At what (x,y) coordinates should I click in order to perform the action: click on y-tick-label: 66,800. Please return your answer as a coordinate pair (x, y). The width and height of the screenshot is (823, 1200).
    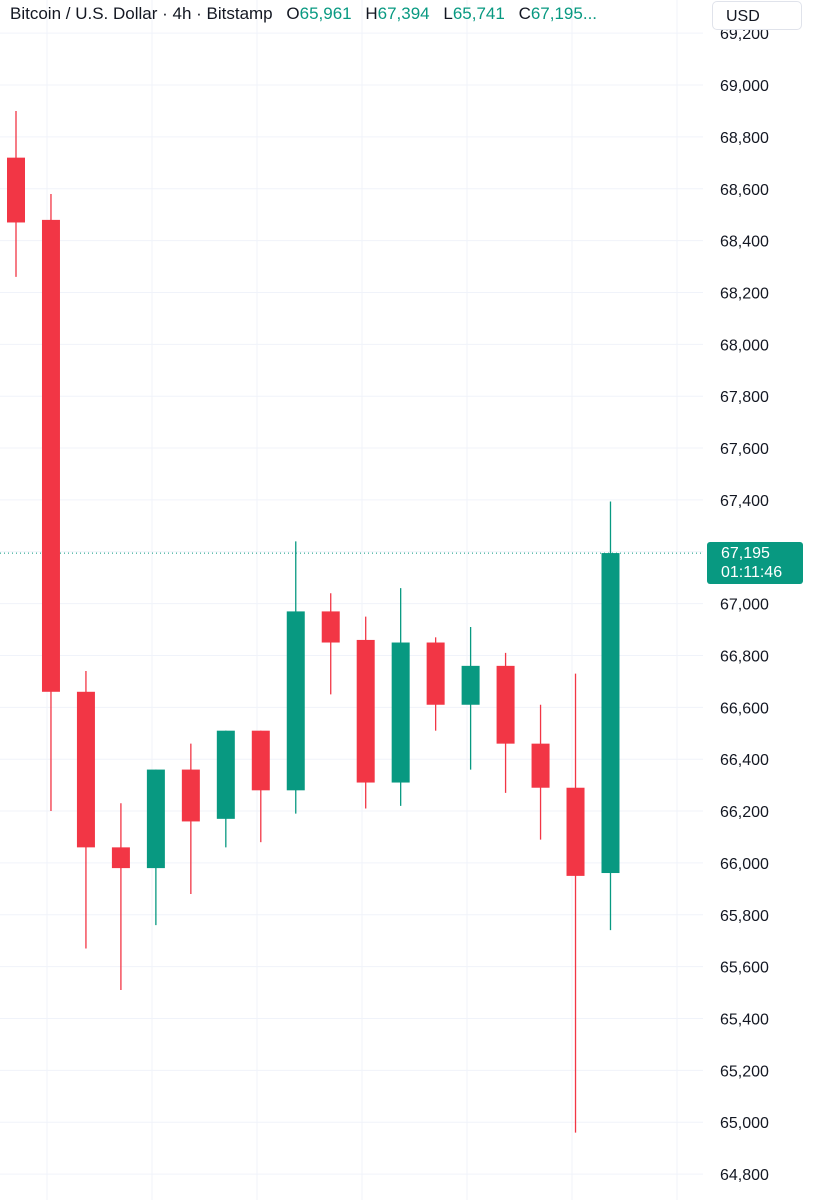
    Looking at the image, I should click on (744, 656).